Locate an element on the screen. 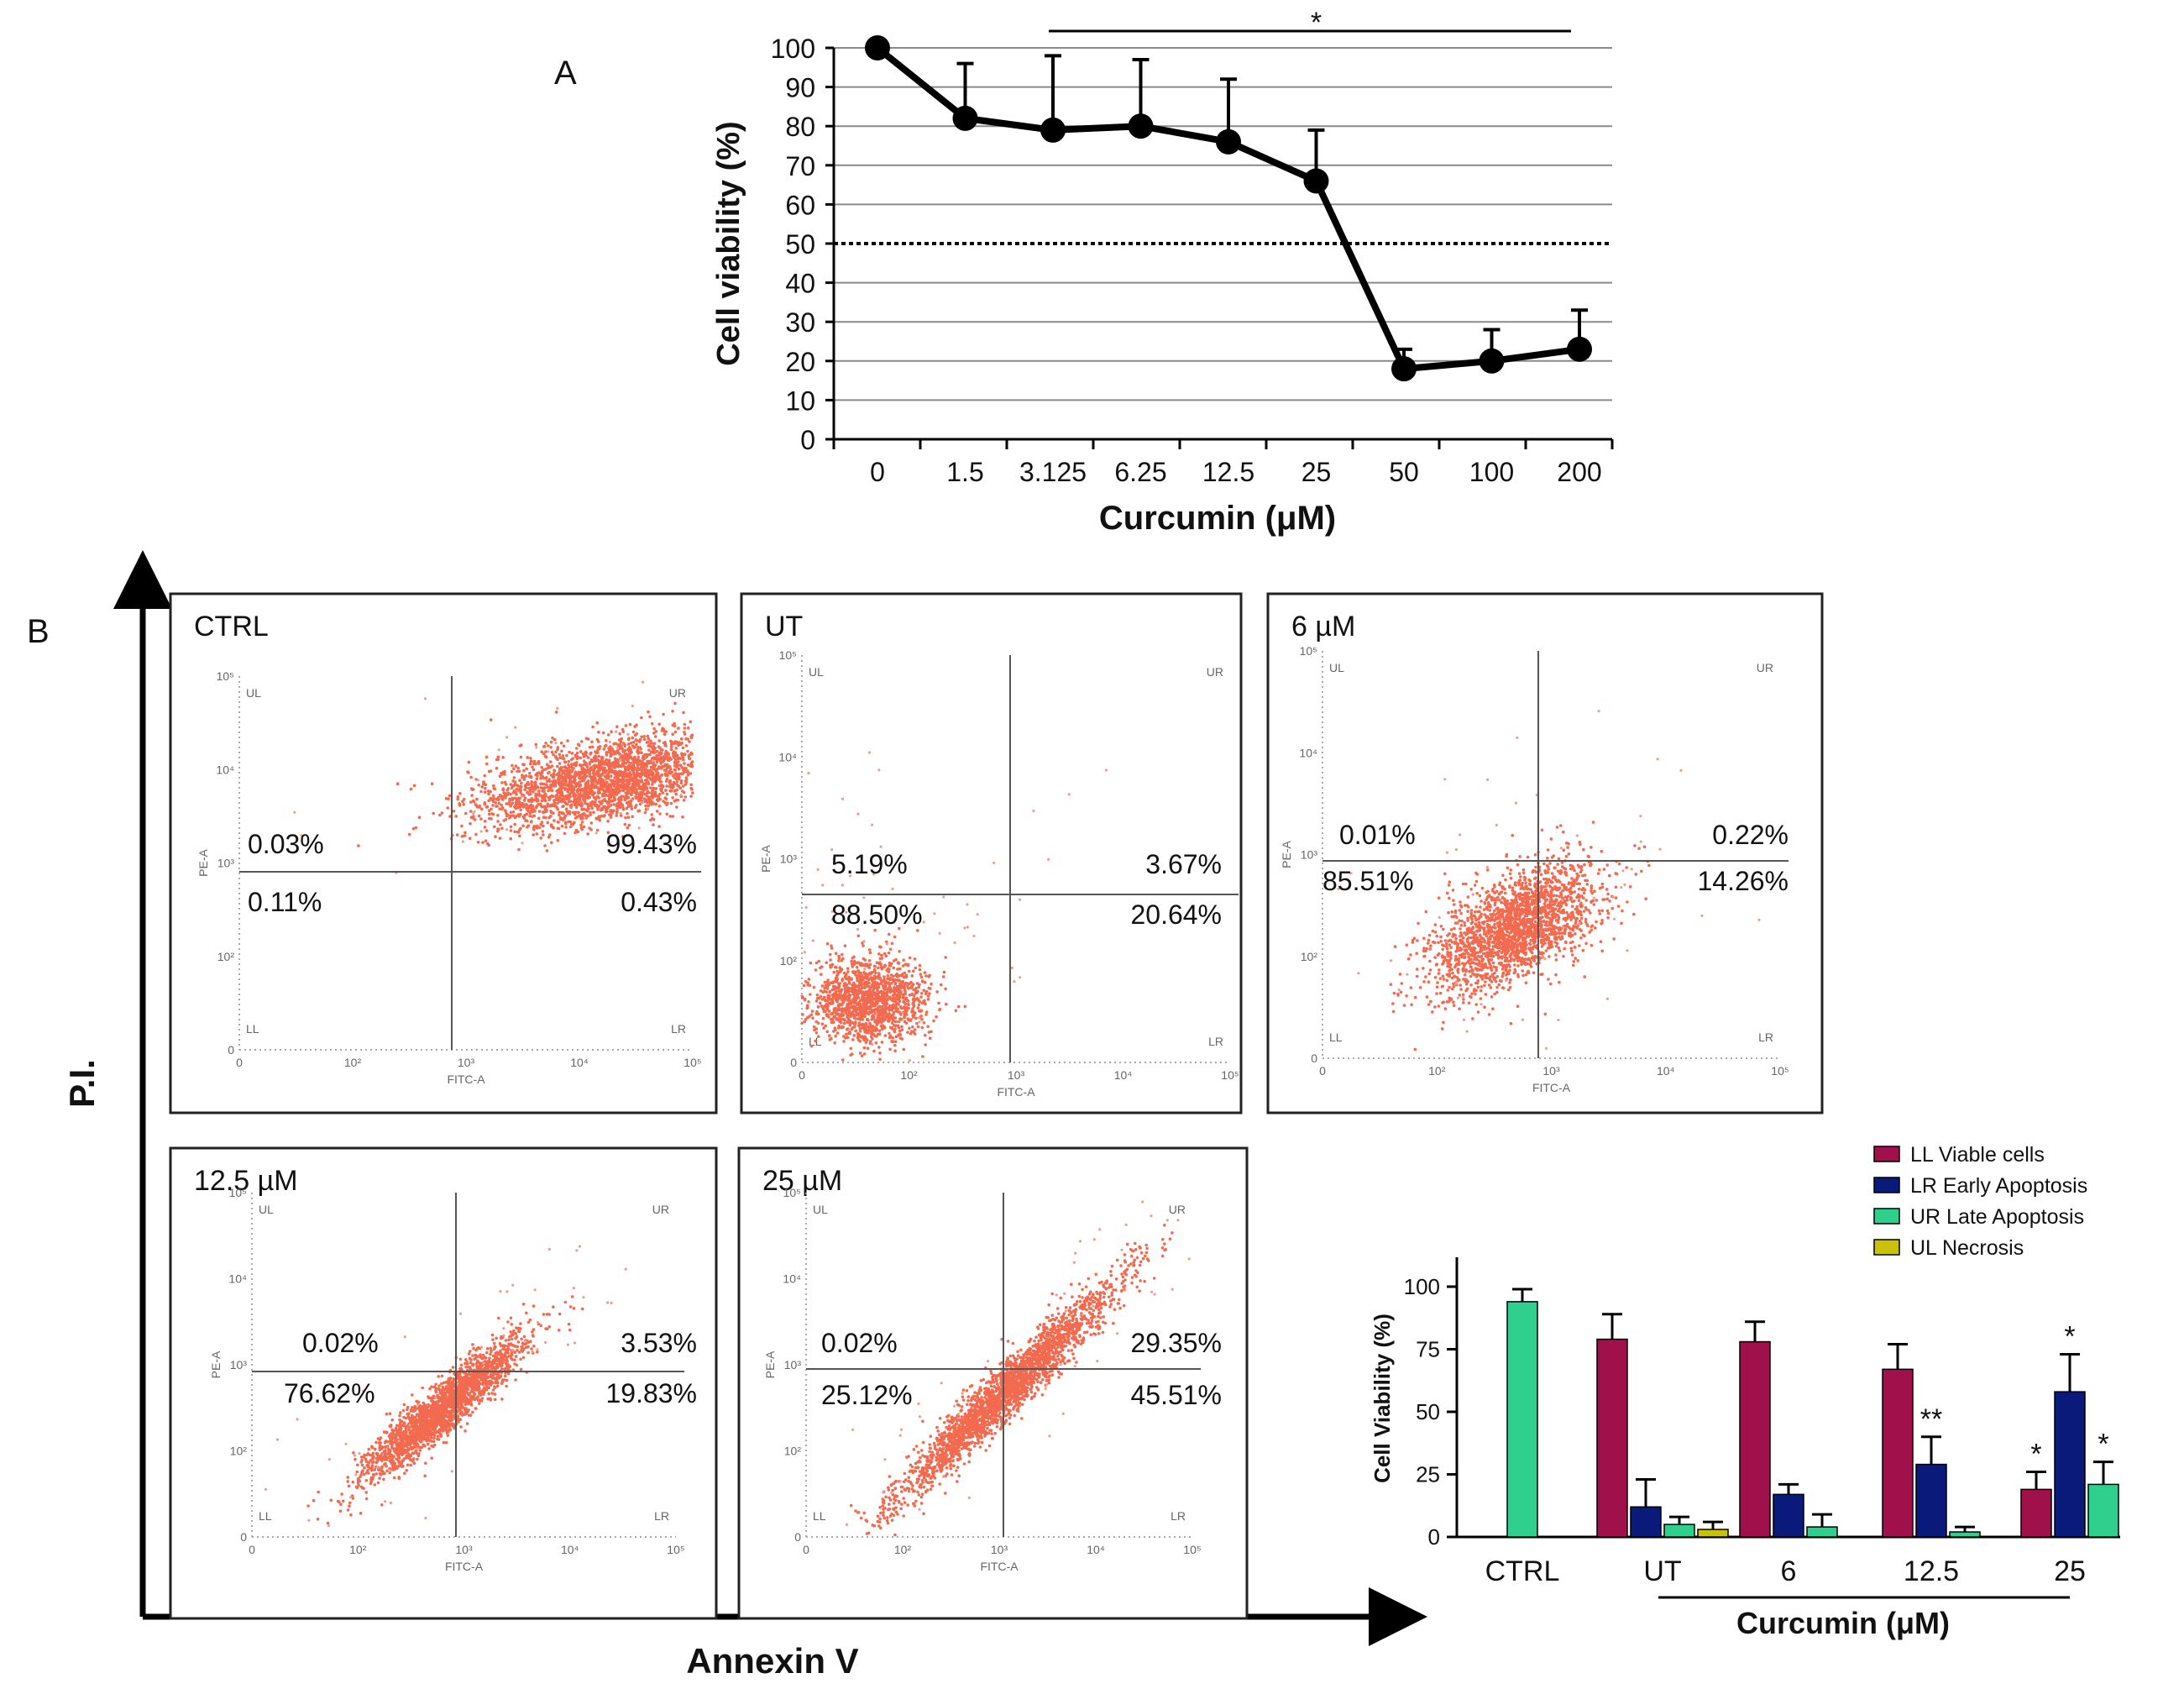 The image size is (2184, 1694). a-y-tick-label: 50 is located at coordinates (800, 245).